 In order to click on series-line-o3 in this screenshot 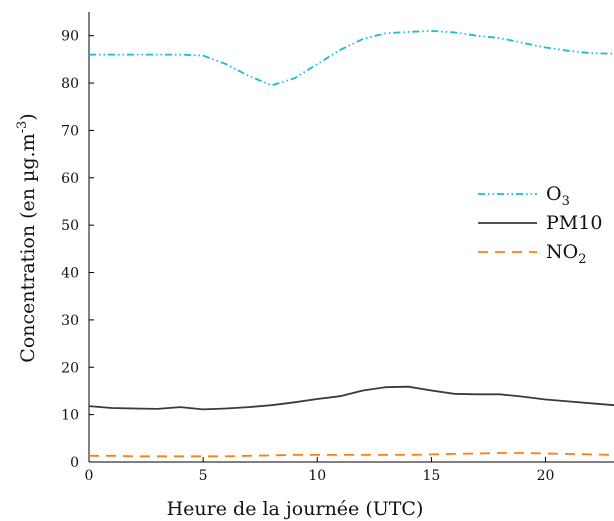, I will do `click(351, 58)`.